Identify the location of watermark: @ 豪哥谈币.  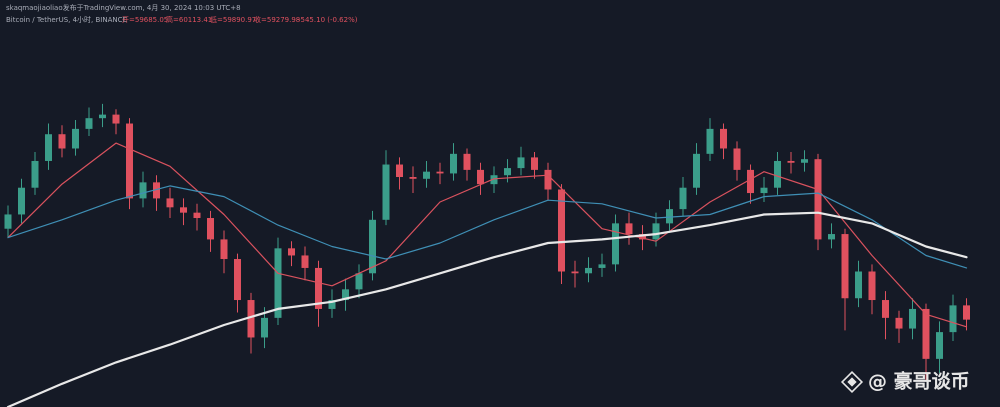
(905, 382).